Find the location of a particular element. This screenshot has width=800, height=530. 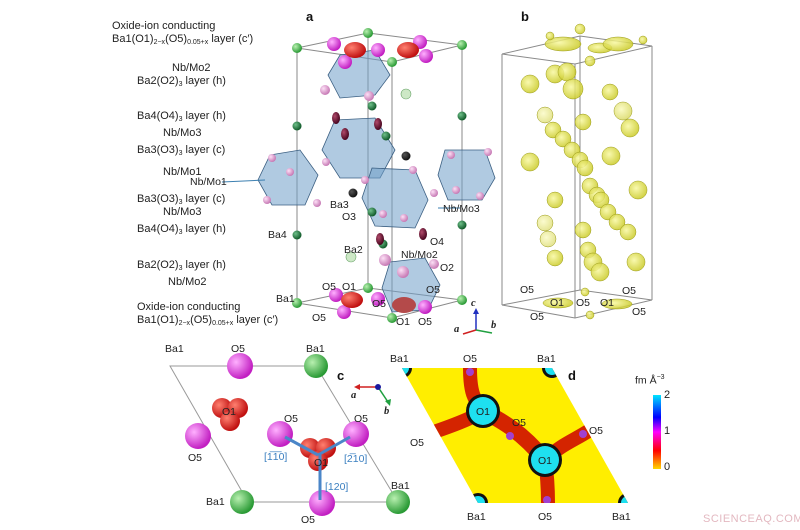

atom-label-o4: O4 is located at coordinates (437, 242).